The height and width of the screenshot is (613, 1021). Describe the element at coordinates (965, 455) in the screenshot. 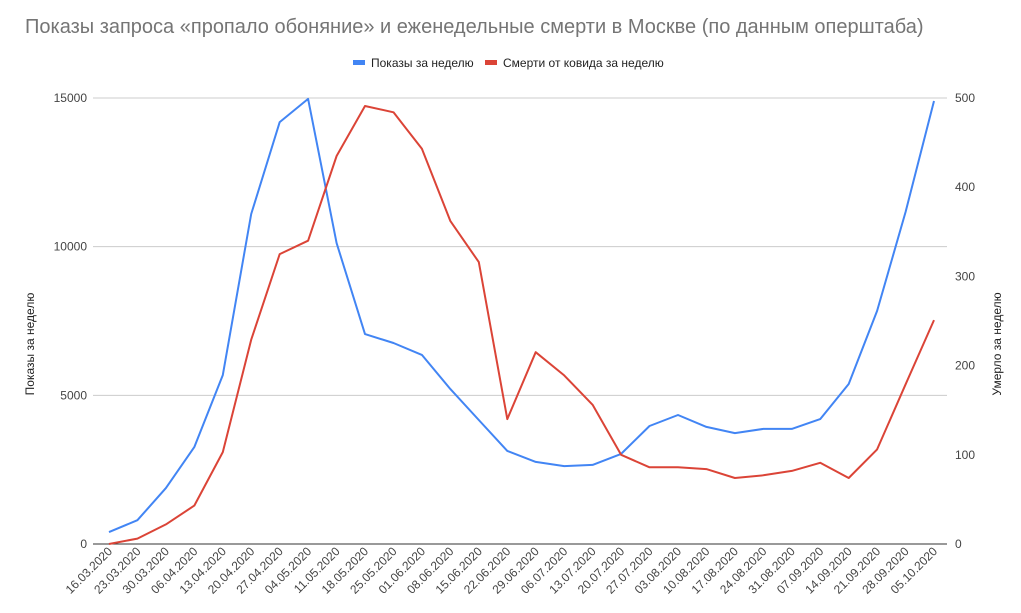

I see `y-tick-right: 100` at that location.